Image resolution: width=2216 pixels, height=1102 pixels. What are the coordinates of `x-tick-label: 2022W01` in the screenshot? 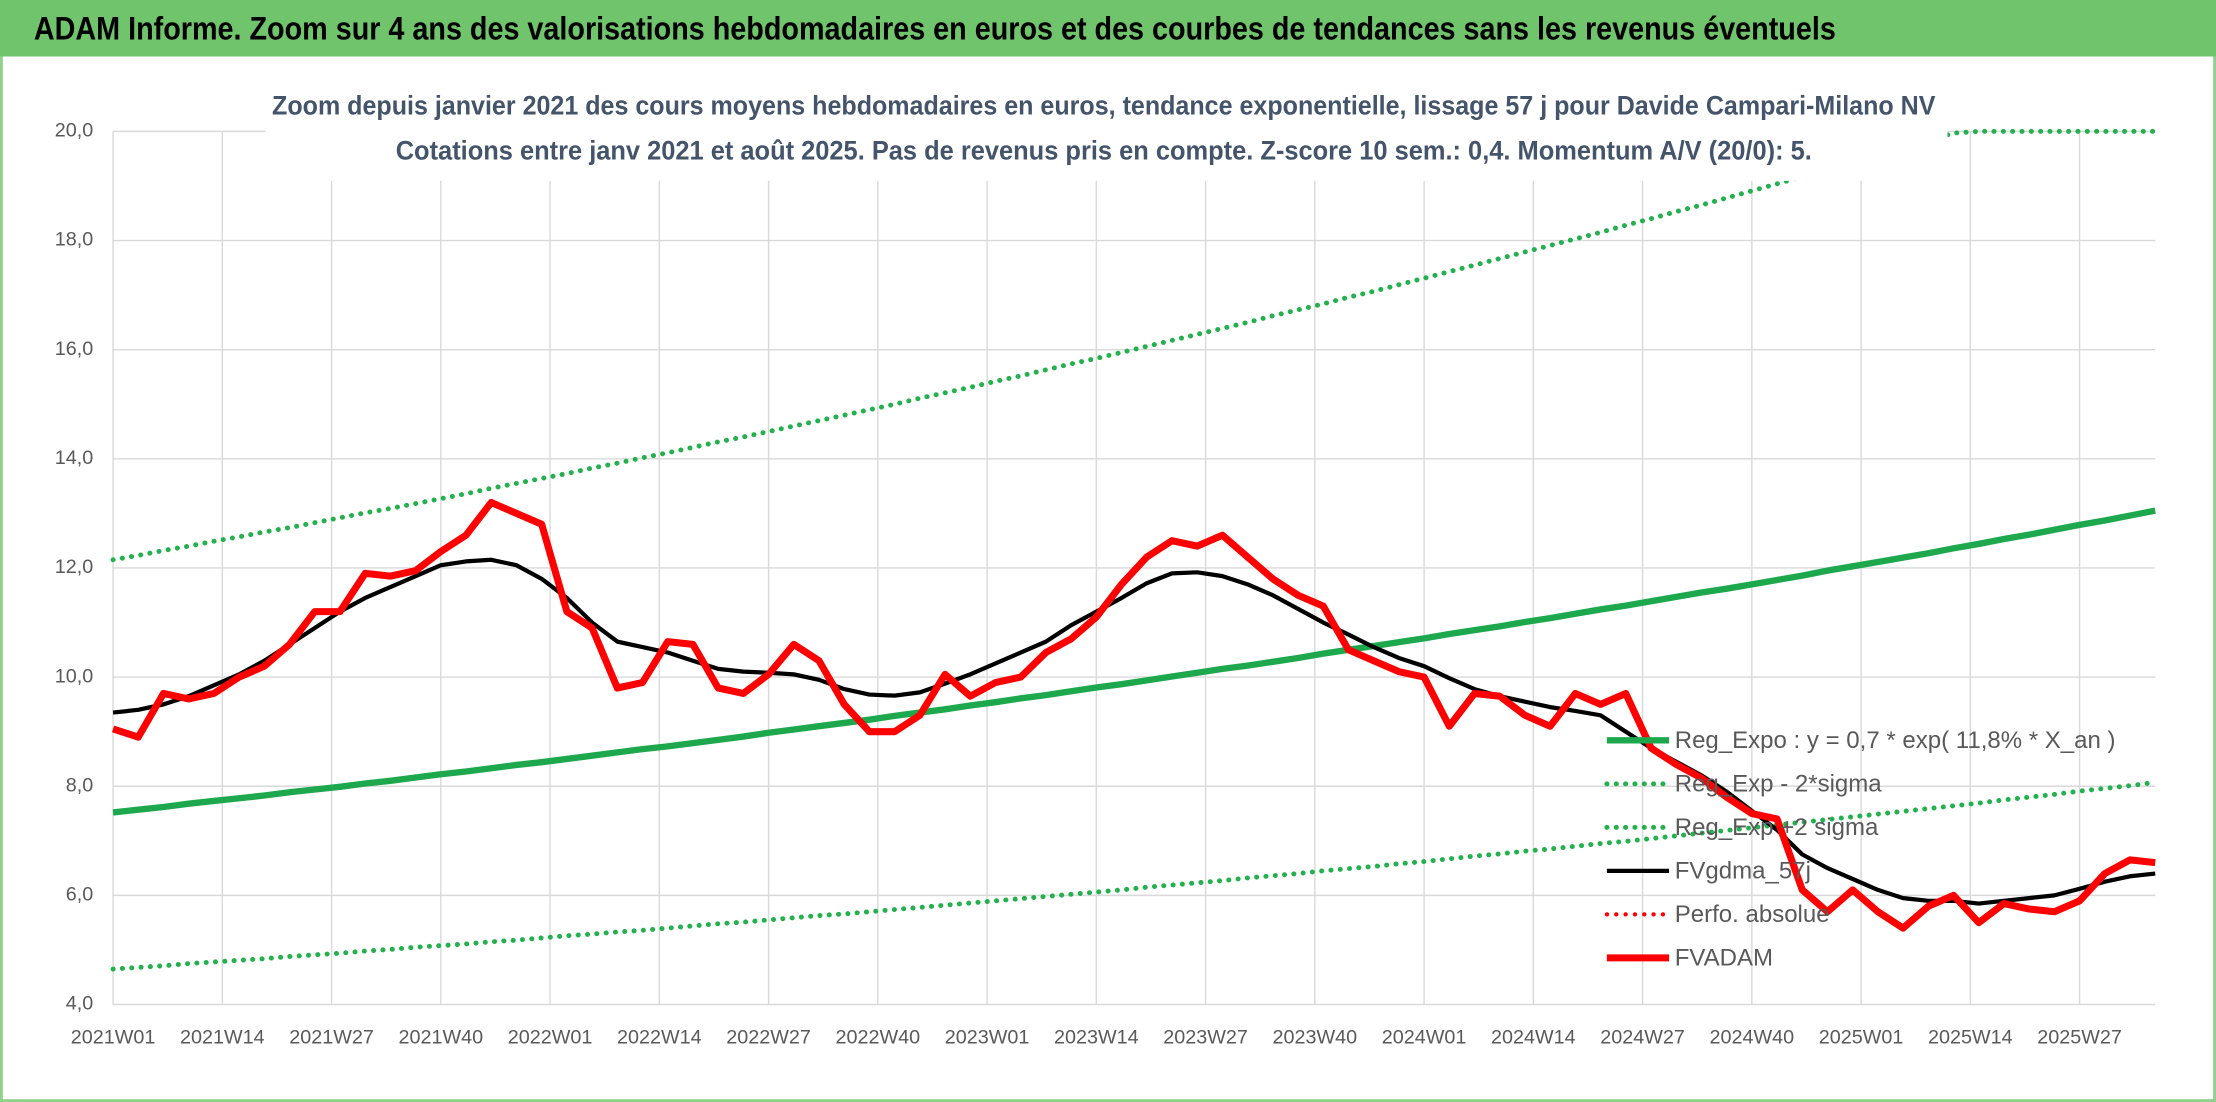 It's located at (550, 1038).